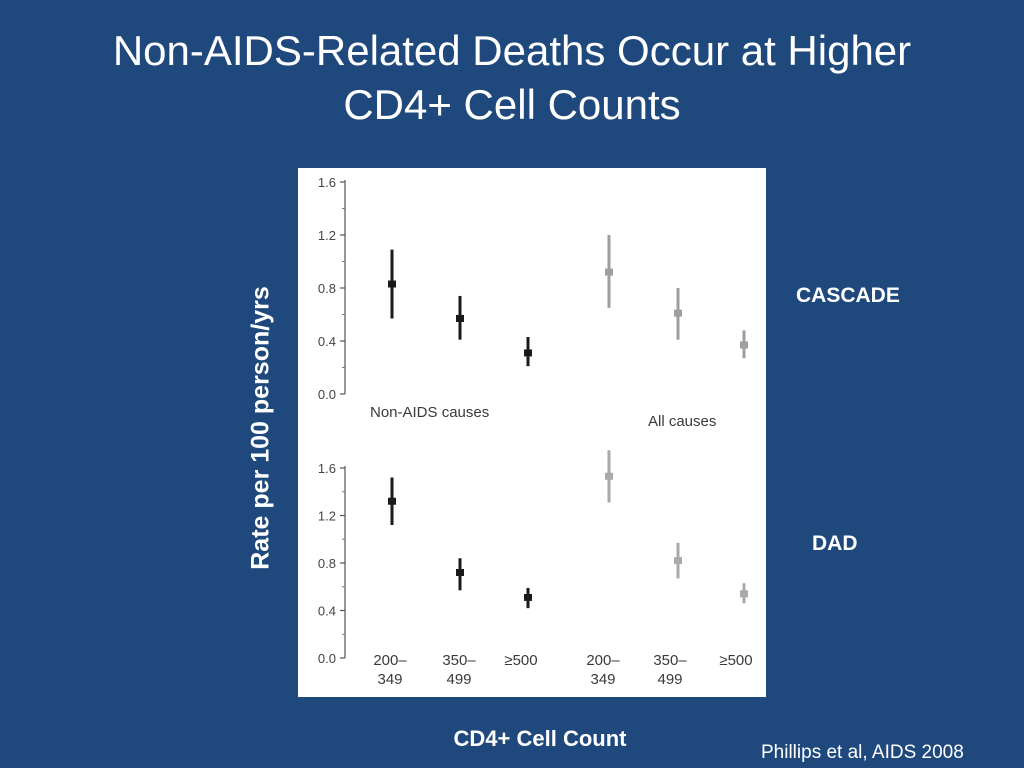 Image resolution: width=1024 pixels, height=768 pixels. What do you see at coordinates (512, 50) in the screenshot?
I see `slide-title-line-1: Non-AIDS-Related Deaths Occur at Higher` at bounding box center [512, 50].